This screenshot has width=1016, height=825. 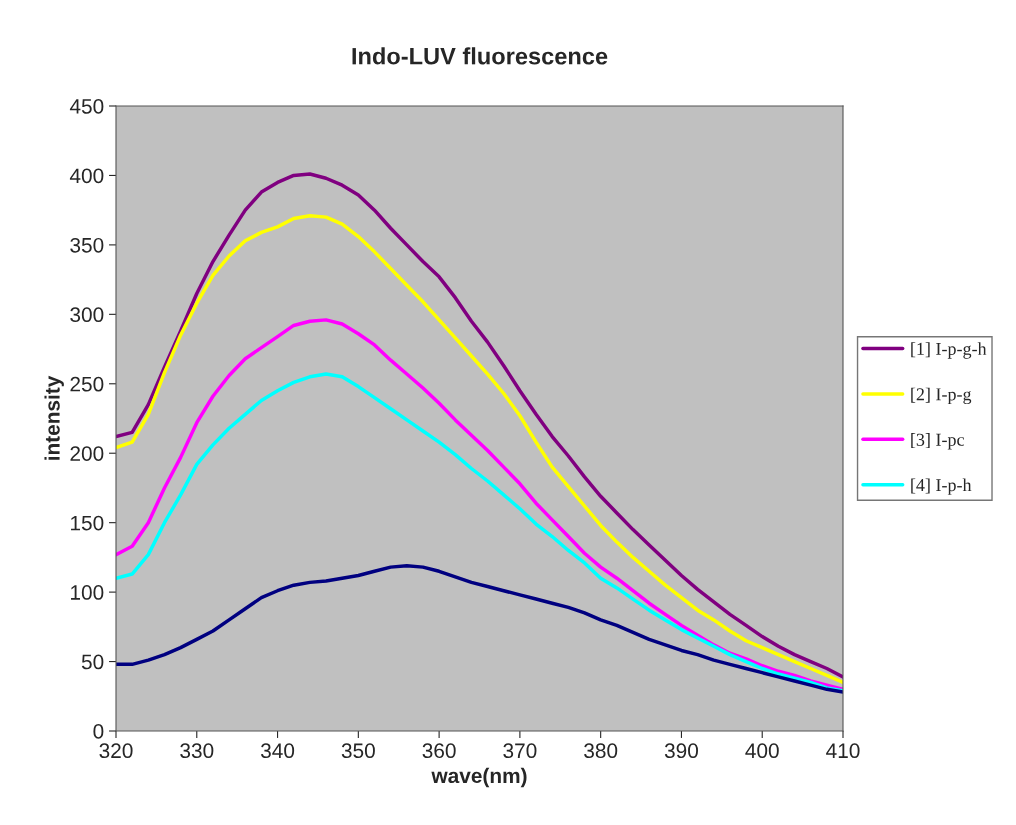 I want to click on x-axis-title: wave(nm), so click(x=479, y=777).